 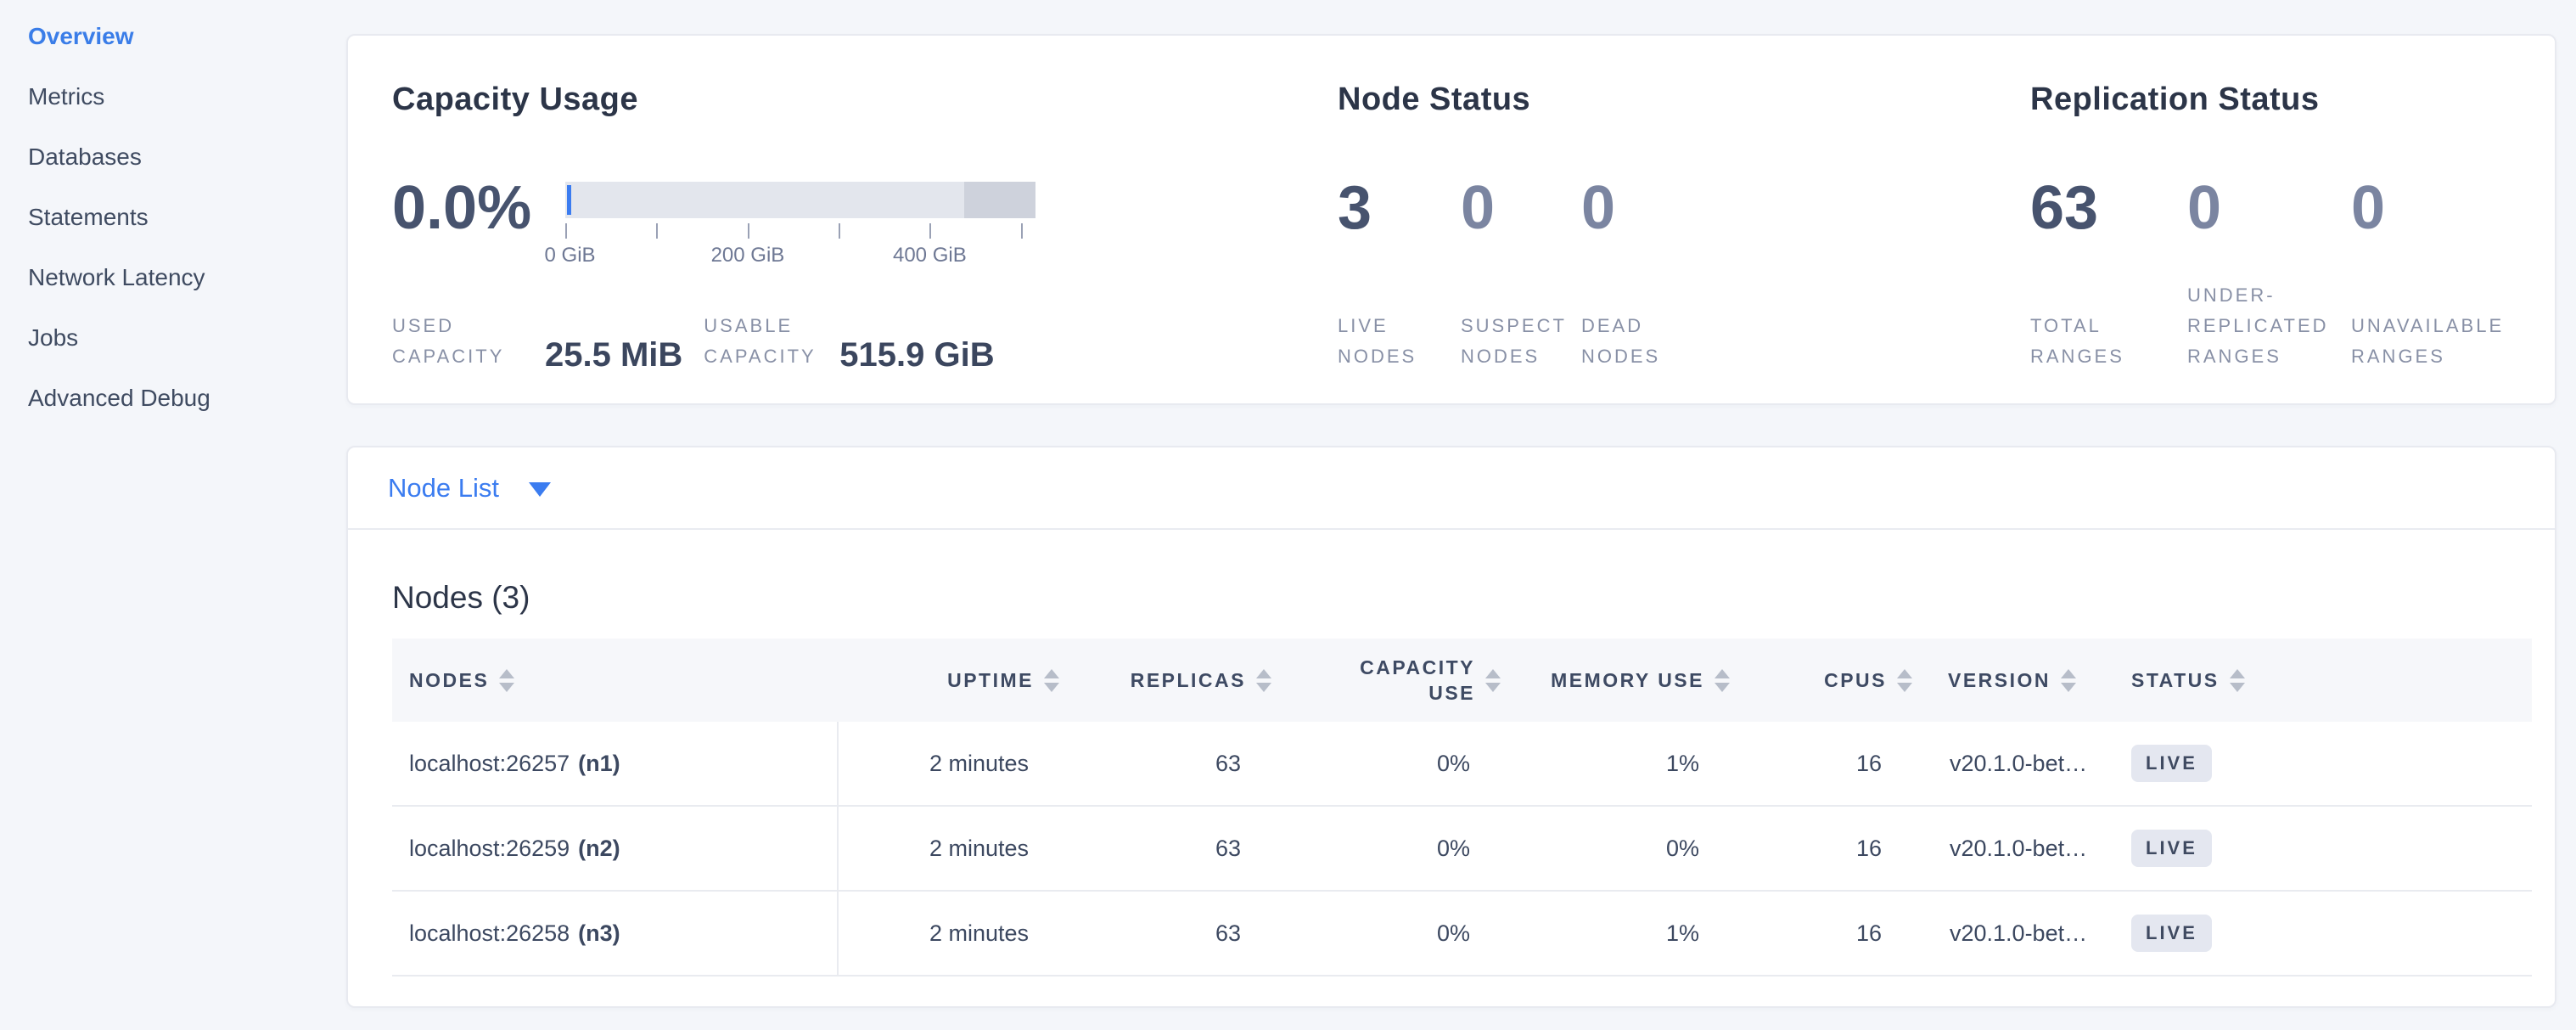 I want to click on column-header-capacity-use: CAPACITY USE, so click(x=1394, y=680).